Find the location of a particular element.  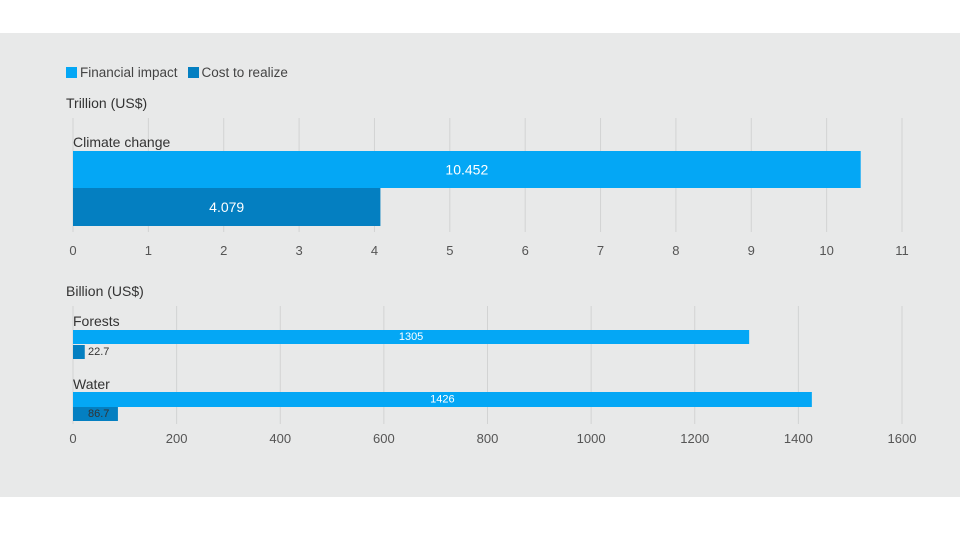

tick-label-chart0-3: 3 is located at coordinates (298, 250).